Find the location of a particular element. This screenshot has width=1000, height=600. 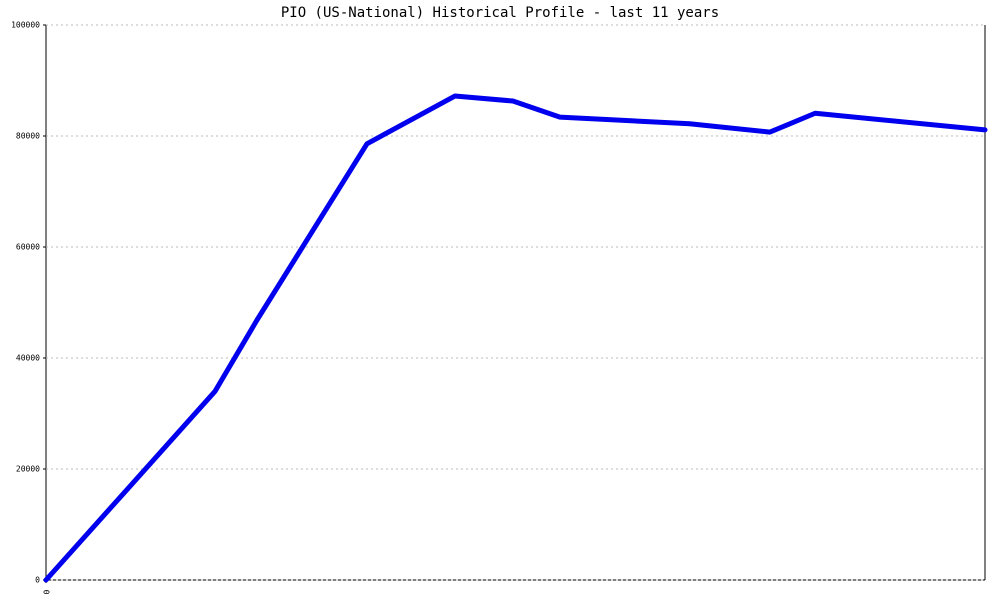

y-tick-label: 40000 is located at coordinates (28, 358).